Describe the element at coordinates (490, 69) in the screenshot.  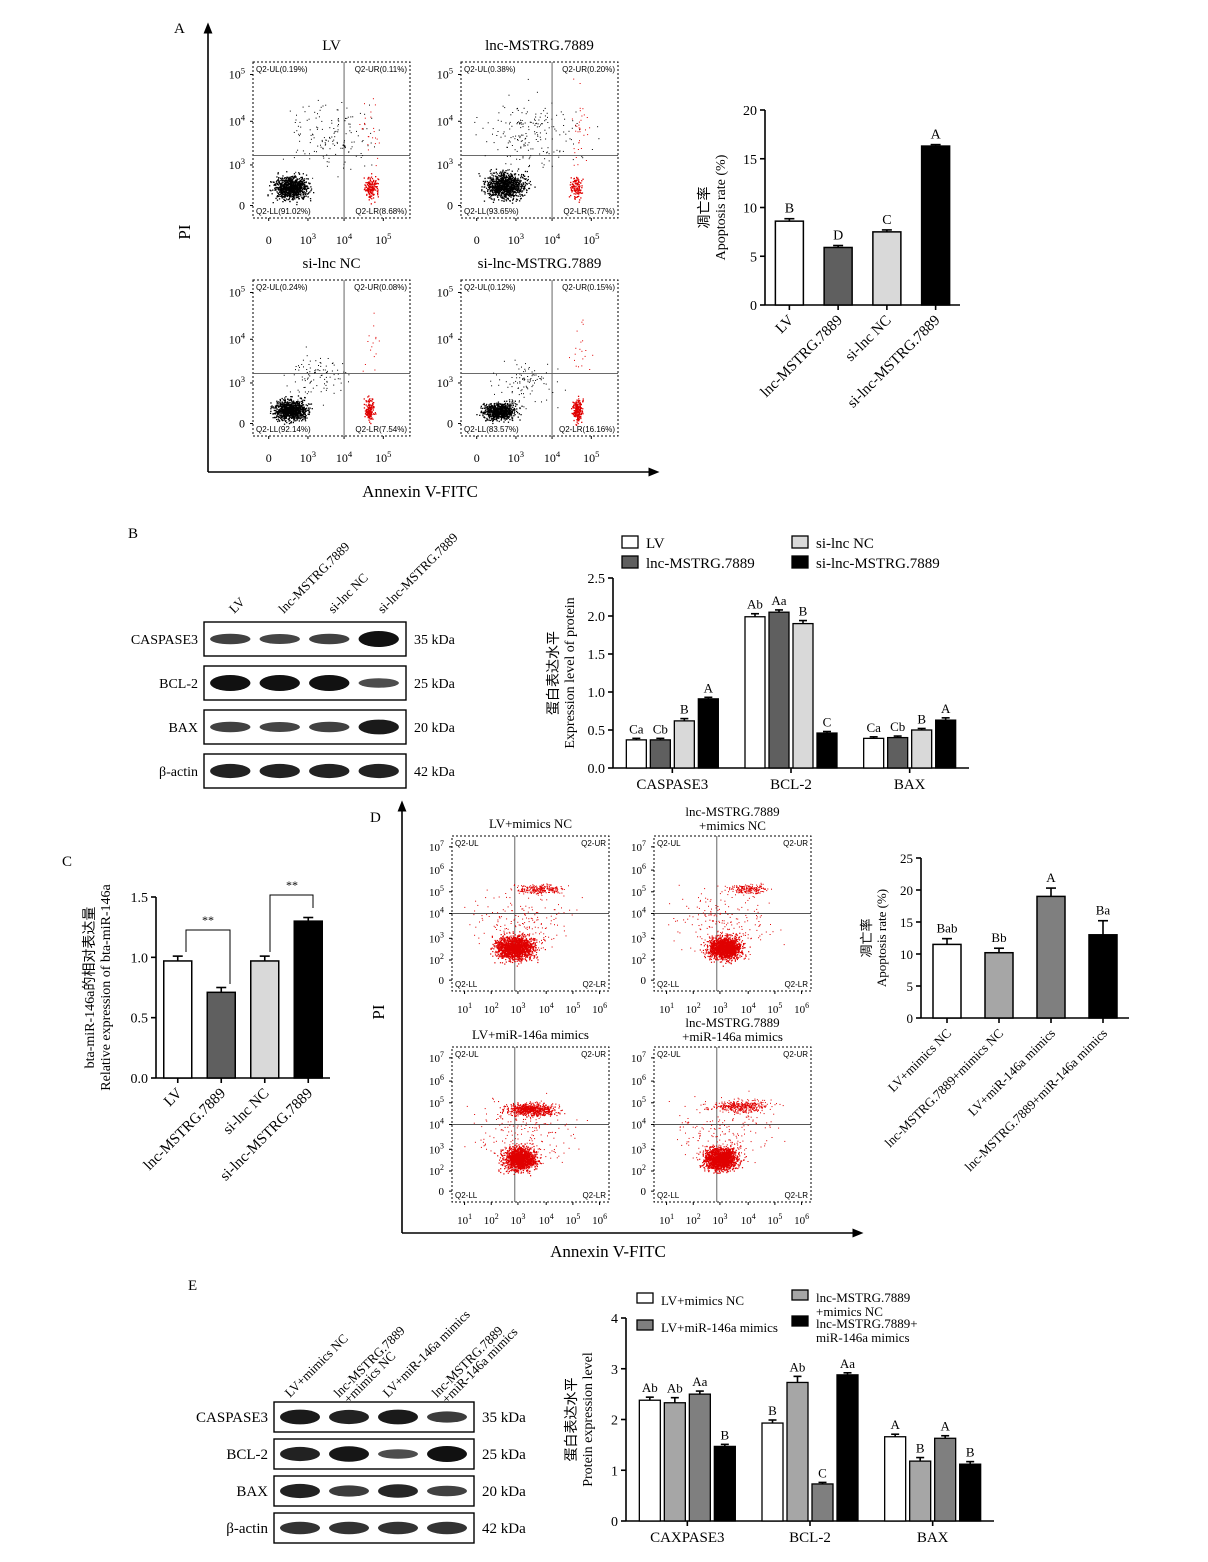
I see `flow-a-quadrant-ul: Q2-UL(0.38%)` at that location.